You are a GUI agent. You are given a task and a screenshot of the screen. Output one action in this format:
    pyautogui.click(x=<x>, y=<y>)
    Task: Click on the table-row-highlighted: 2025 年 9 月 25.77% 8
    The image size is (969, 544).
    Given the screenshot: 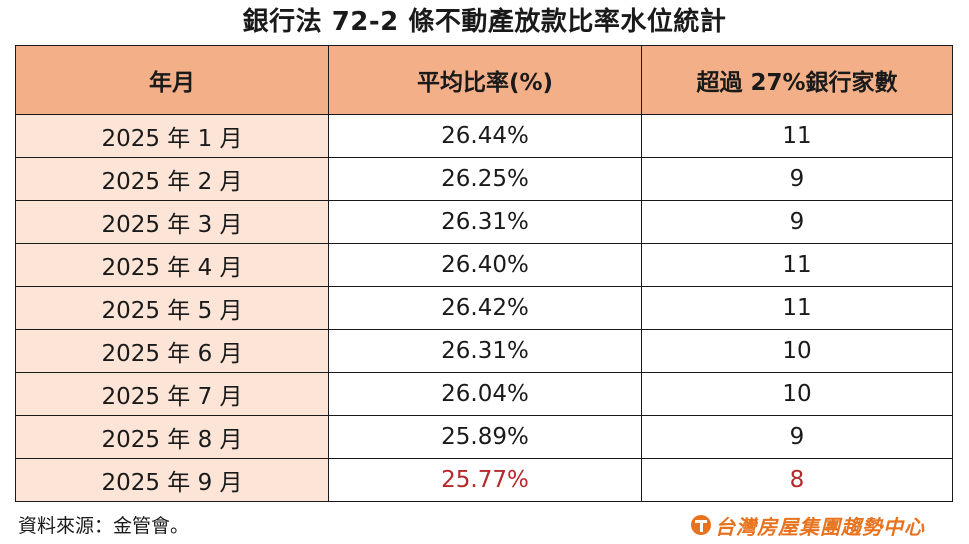 What is the action you would take?
    pyautogui.click(x=484, y=480)
    